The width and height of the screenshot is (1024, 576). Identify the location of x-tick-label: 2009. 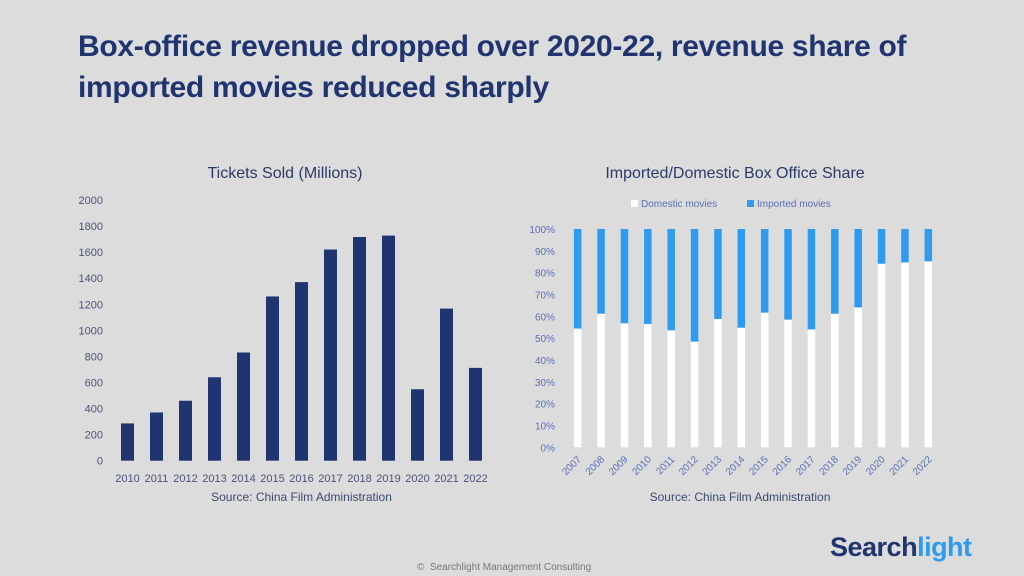
(619, 466).